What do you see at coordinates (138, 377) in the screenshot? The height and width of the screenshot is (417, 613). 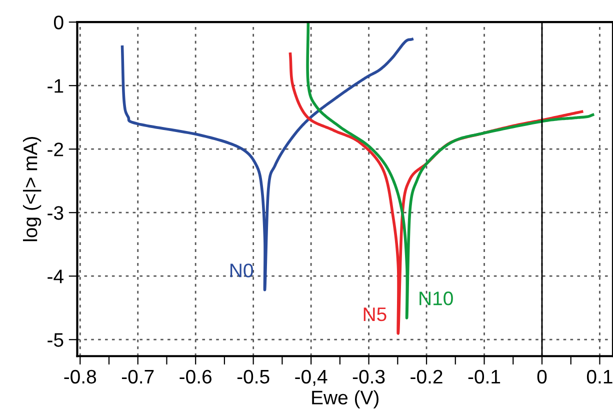 I see `x-tick-label: -0.7` at bounding box center [138, 377].